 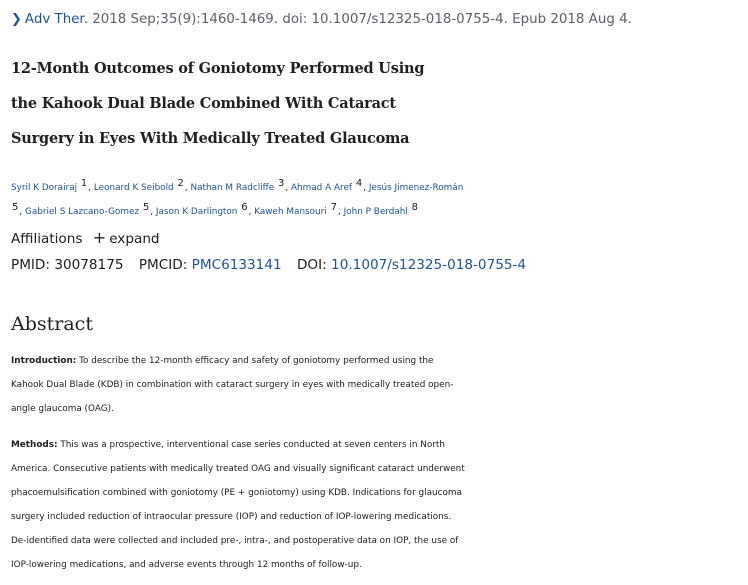 What do you see at coordinates (134, 239) in the screenshot?
I see `expand-label: expand` at bounding box center [134, 239].